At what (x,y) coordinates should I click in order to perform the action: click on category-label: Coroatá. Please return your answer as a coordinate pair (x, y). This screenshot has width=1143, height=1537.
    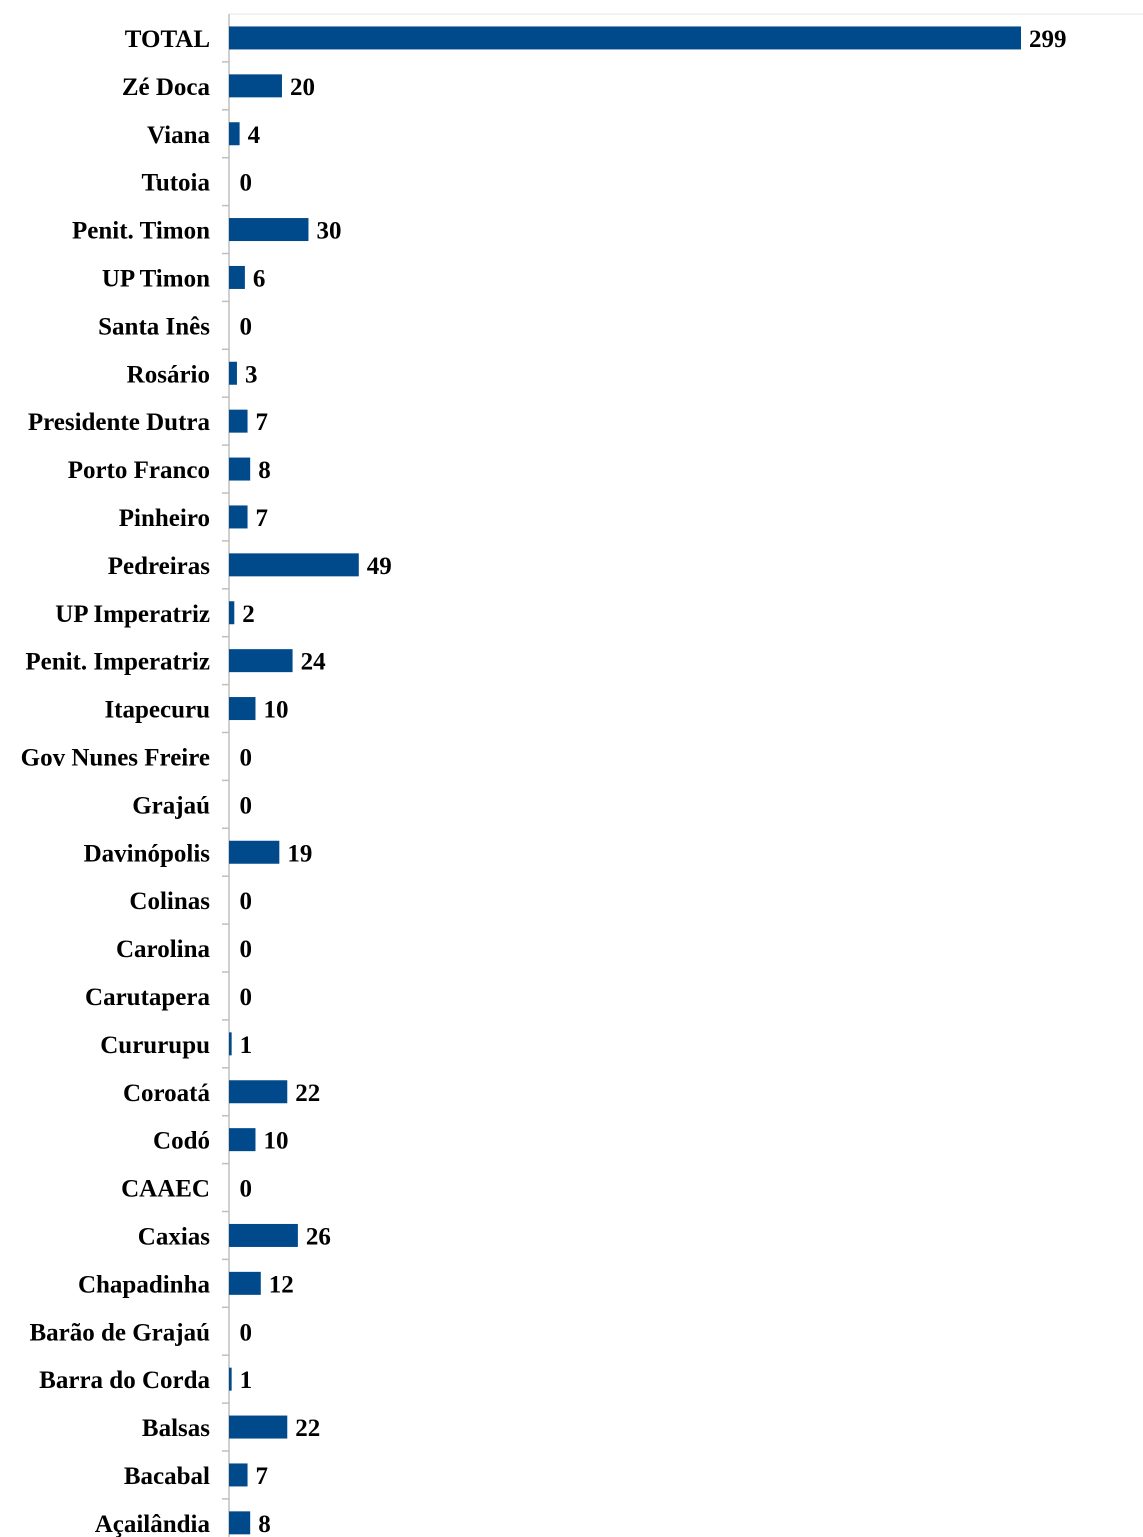
    Looking at the image, I should click on (167, 1093).